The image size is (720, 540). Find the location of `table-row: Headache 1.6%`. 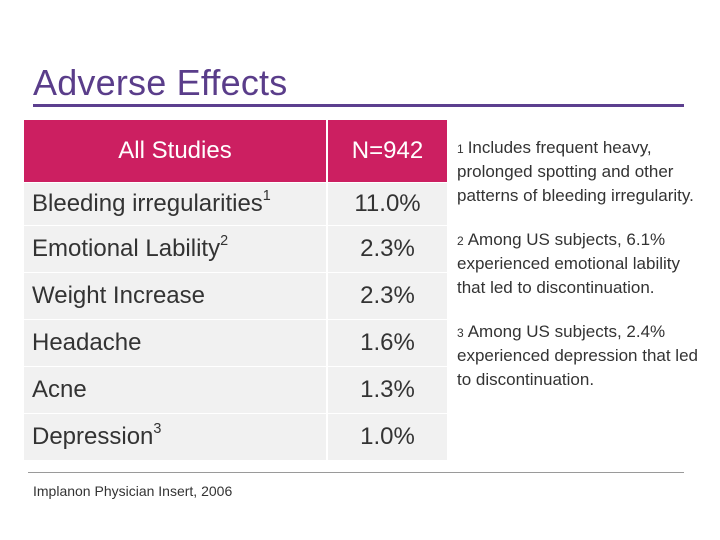

table-row: Headache 1.6% is located at coordinates (236, 343).